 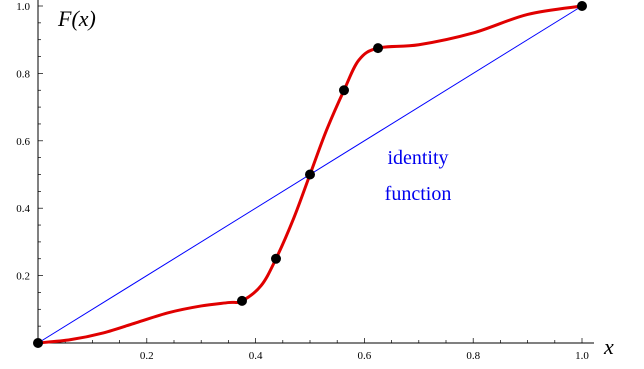 What do you see at coordinates (76, 18) in the screenshot?
I see `y-axis-label: F(x)` at bounding box center [76, 18].